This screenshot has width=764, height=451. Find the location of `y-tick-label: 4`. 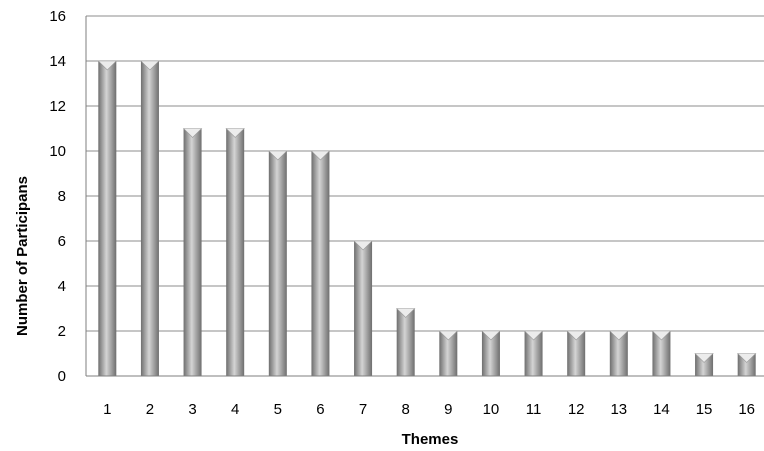

y-tick-label: 4 is located at coordinates (62, 286).